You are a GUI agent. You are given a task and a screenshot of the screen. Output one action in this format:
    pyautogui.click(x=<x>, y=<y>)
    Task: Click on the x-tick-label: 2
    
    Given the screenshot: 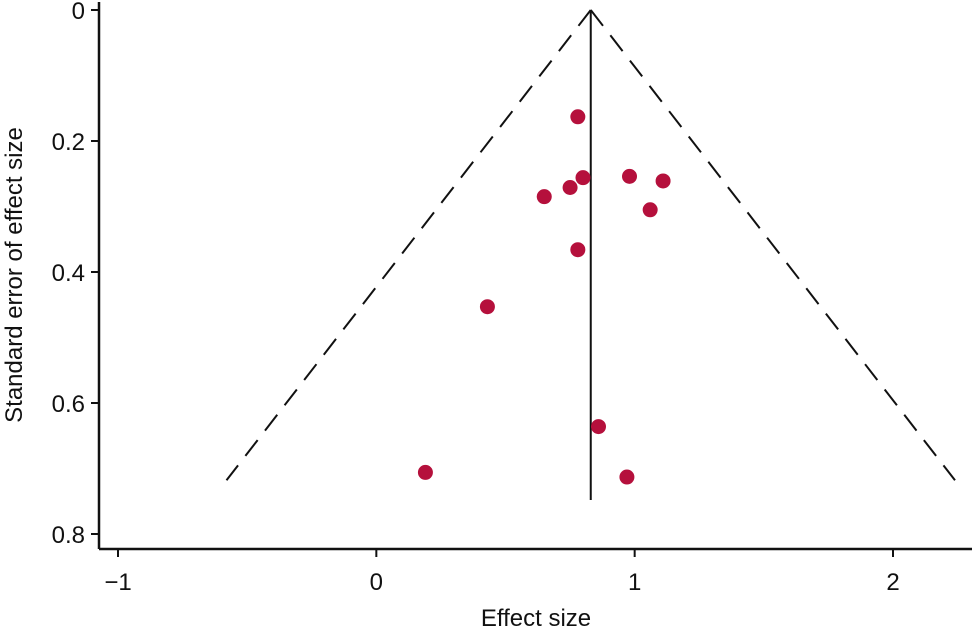 What is the action you would take?
    pyautogui.click(x=892, y=582)
    